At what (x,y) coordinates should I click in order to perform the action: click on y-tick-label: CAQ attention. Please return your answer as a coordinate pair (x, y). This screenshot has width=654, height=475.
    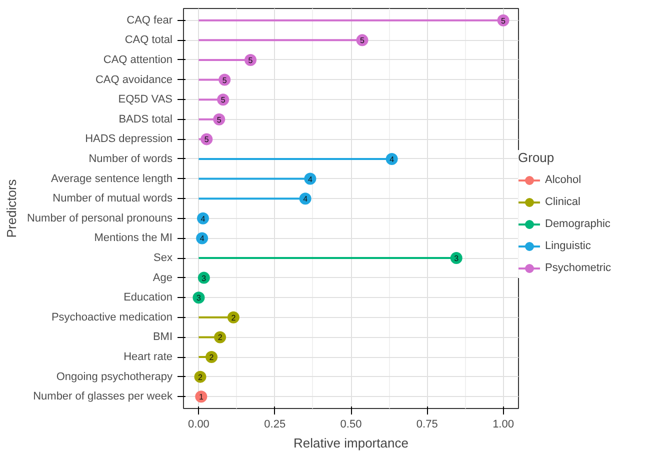
    Looking at the image, I should click on (137, 60).